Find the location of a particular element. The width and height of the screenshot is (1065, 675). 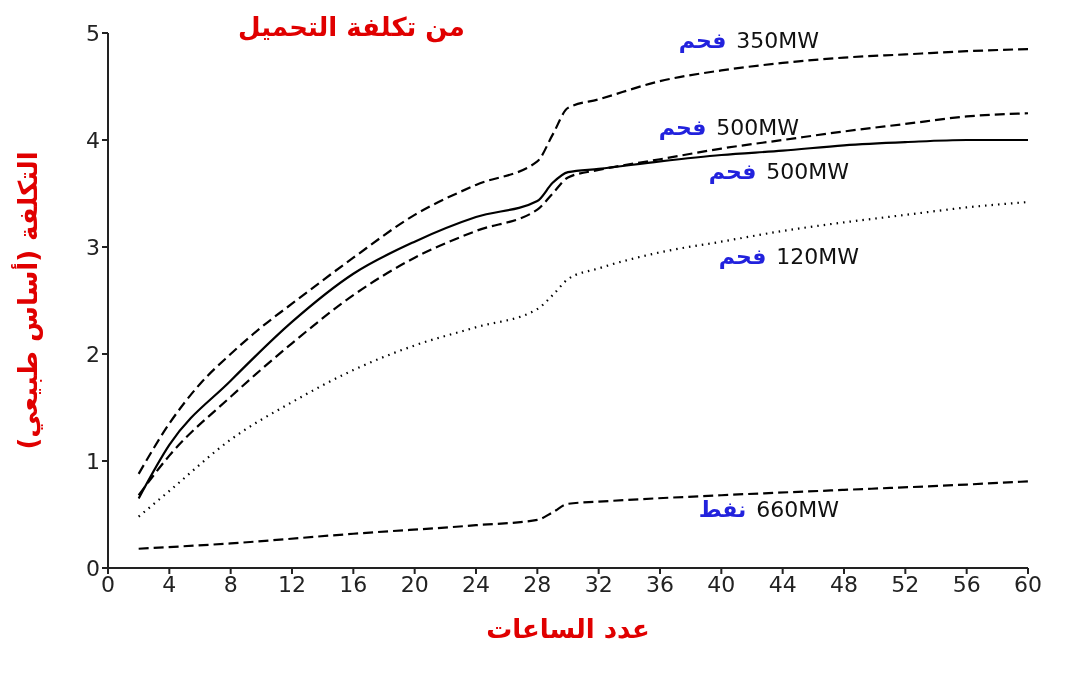

x-tick-label: 40 is located at coordinates (721, 584).